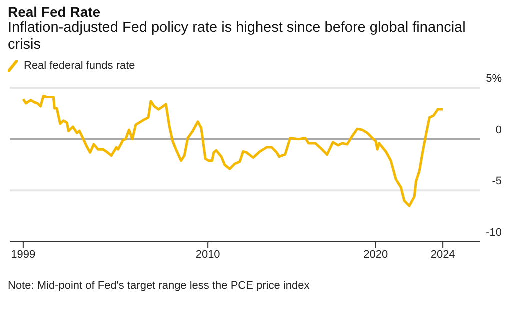 The height and width of the screenshot is (332, 512). I want to click on x-tick-label: 2024, so click(443, 254).